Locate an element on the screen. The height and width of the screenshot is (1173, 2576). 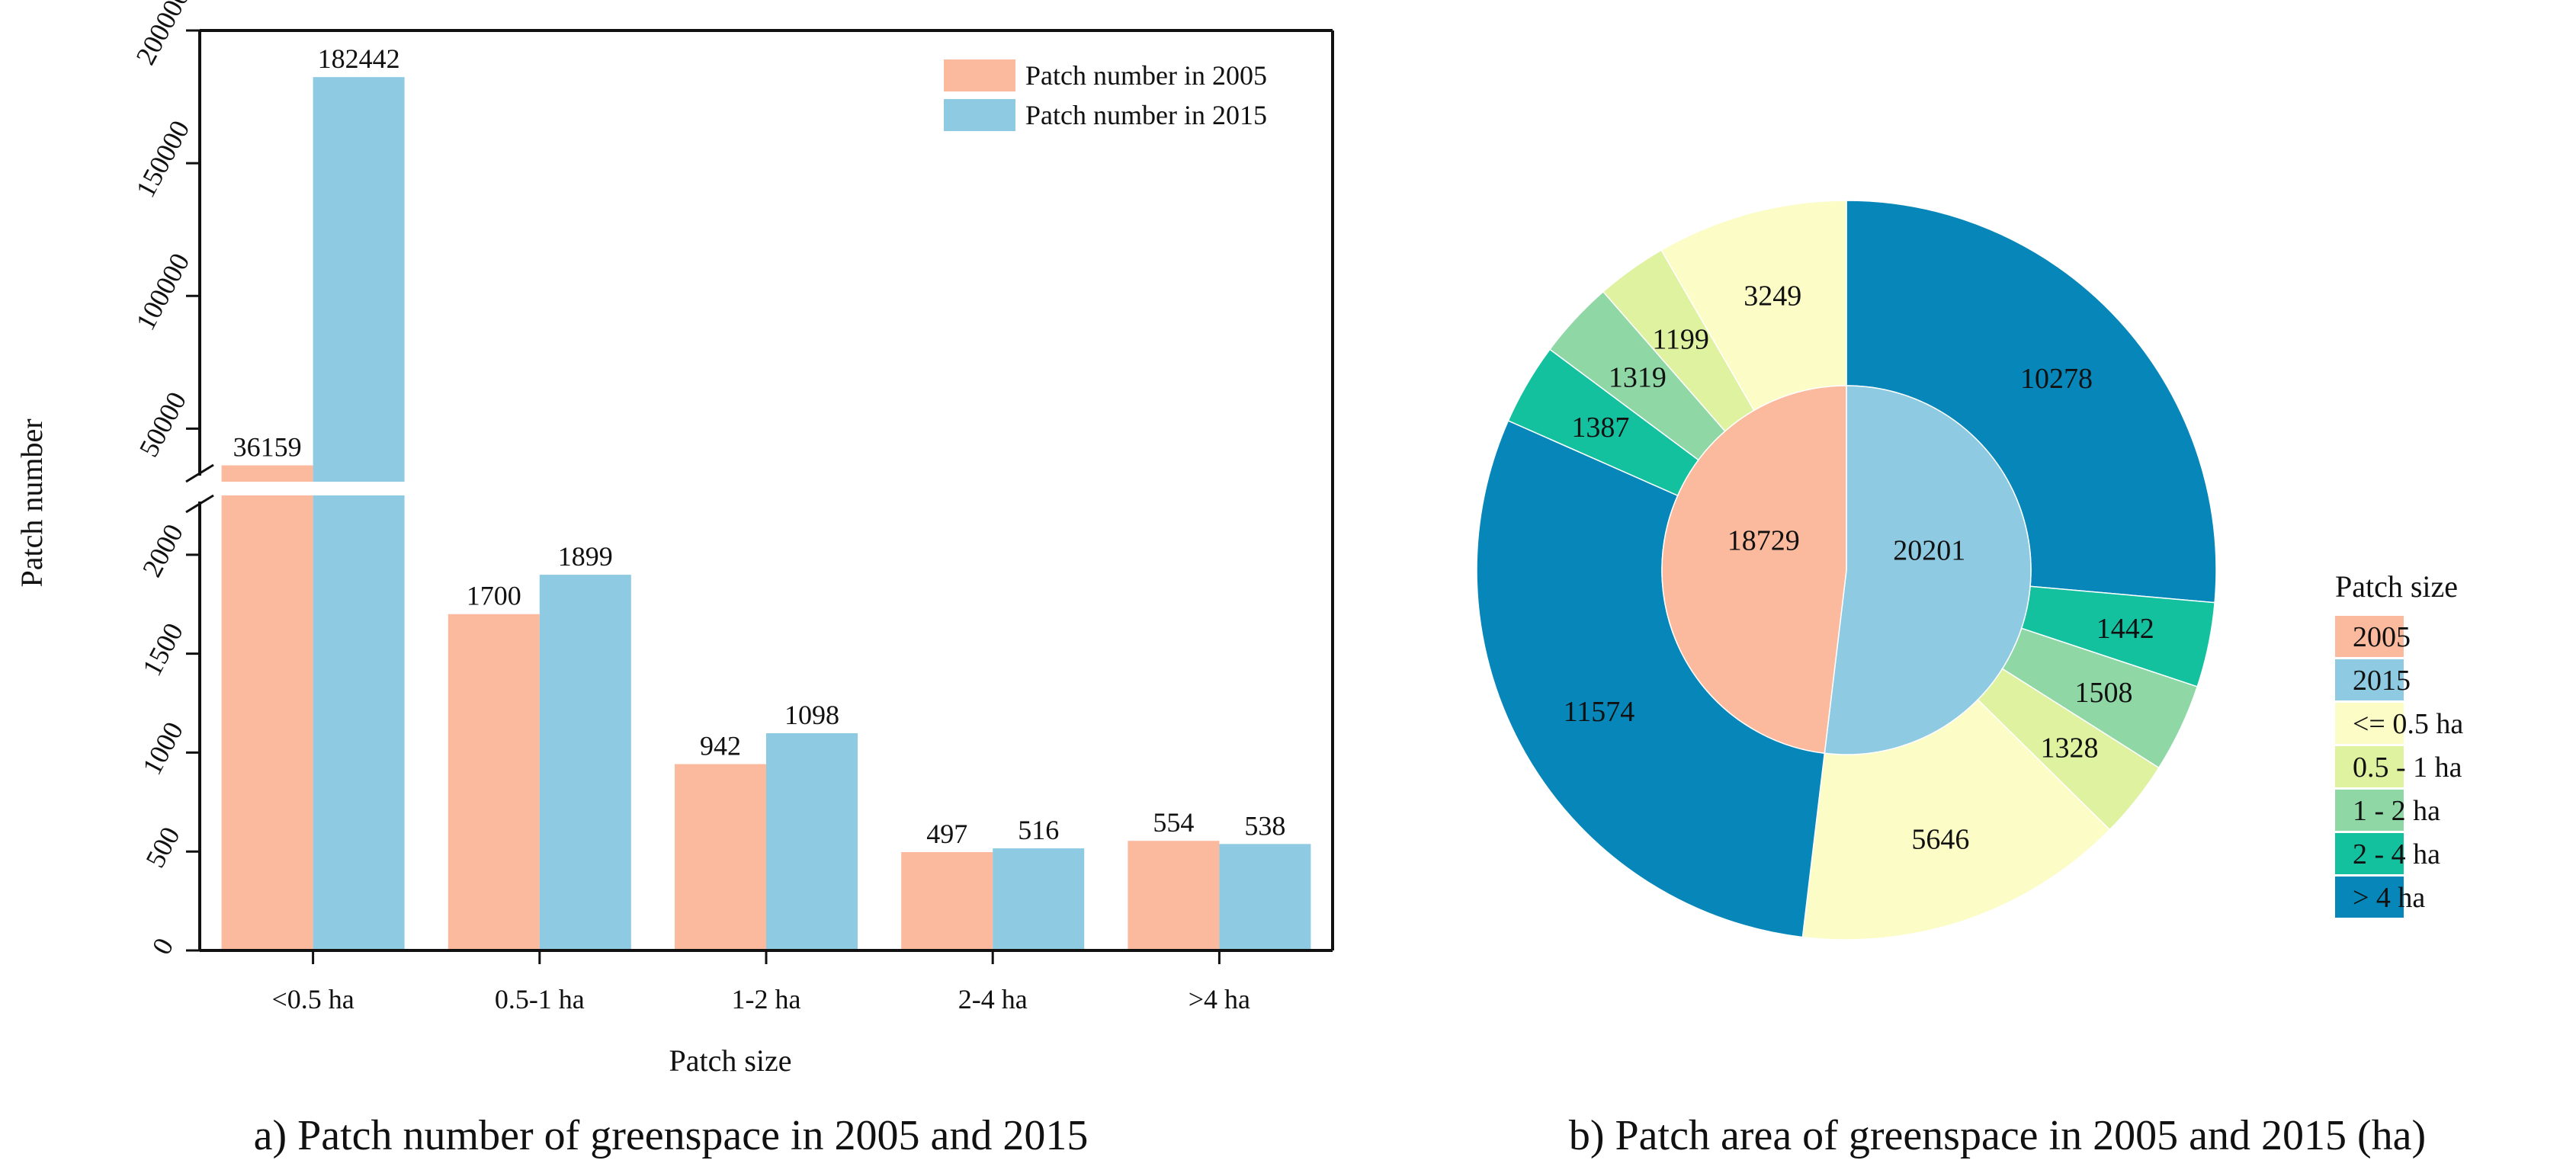
pie-legend-label: 2015 is located at coordinates (2382, 681).